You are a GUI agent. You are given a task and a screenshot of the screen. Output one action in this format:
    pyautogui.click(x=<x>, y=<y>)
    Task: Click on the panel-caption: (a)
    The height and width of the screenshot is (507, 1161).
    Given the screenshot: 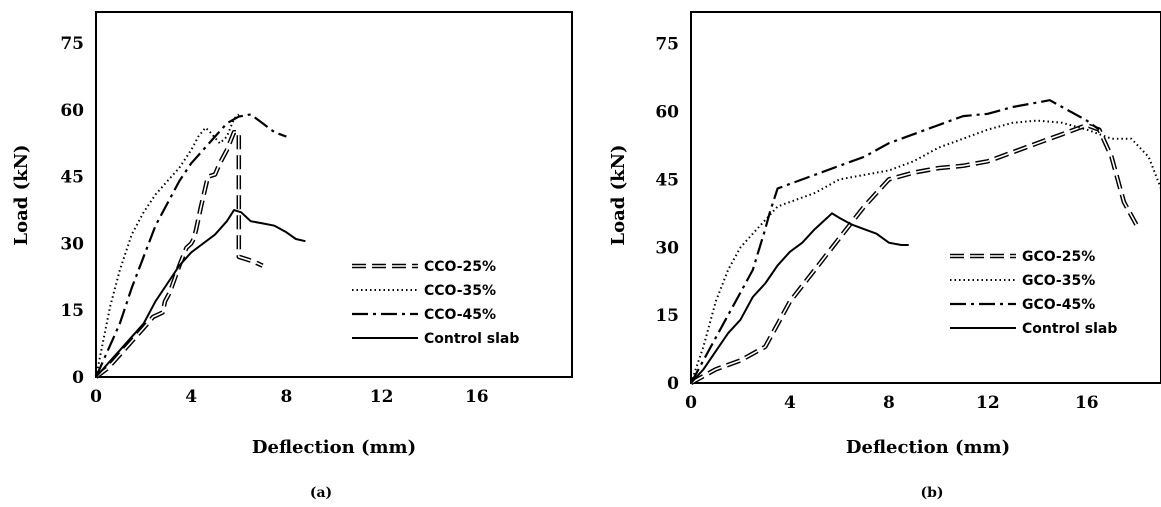 What is the action you would take?
    pyautogui.click(x=321, y=493)
    